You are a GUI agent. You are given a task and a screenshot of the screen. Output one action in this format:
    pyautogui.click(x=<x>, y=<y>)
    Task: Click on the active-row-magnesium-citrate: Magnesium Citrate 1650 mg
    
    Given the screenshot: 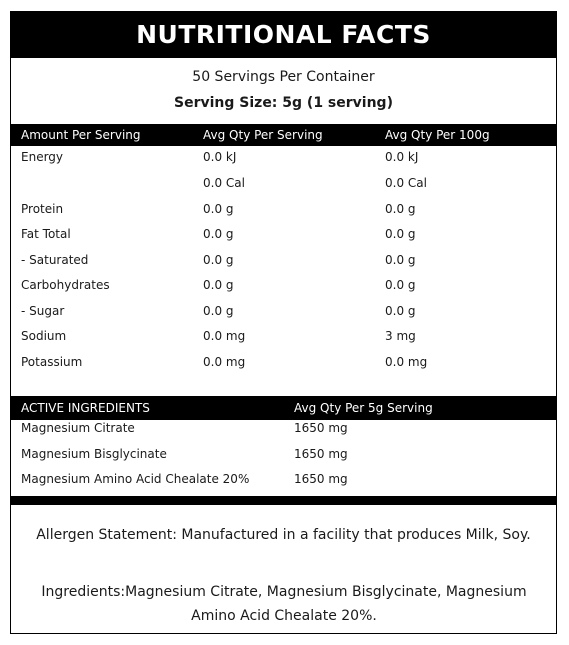 What is the action you would take?
    pyautogui.click(x=283, y=432)
    